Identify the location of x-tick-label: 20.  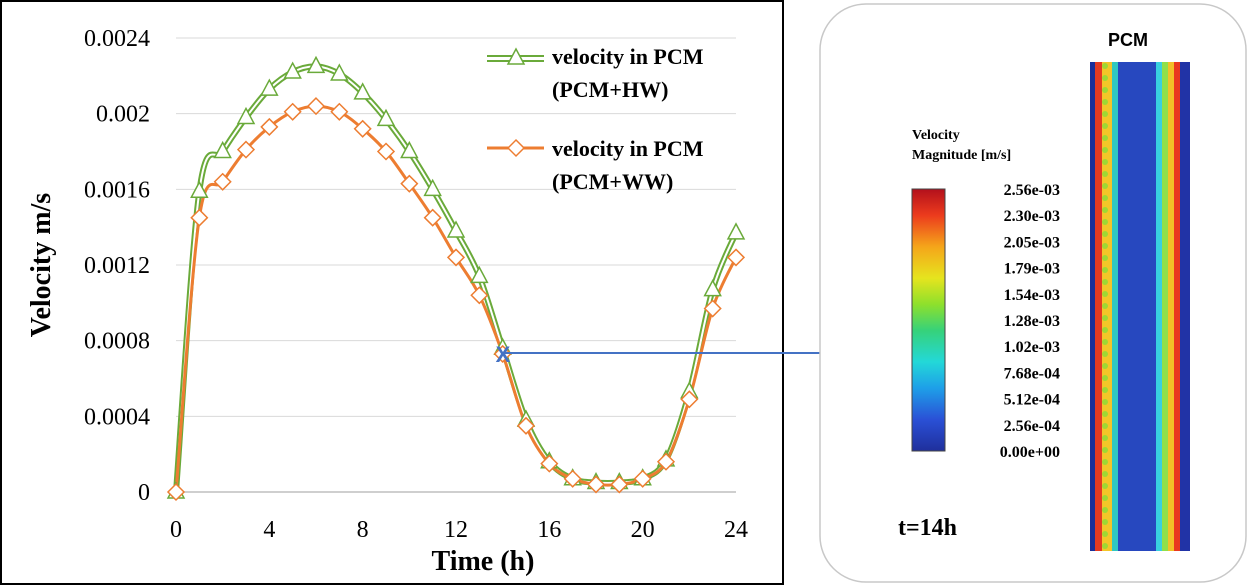
(643, 530).